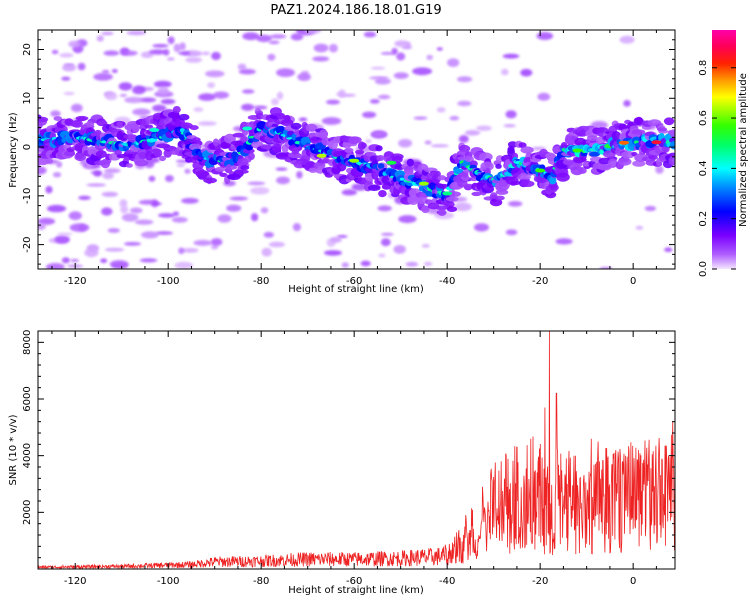 The image size is (750, 600). I want to click on spectrogram-y-tick-label: -20, so click(27, 244).